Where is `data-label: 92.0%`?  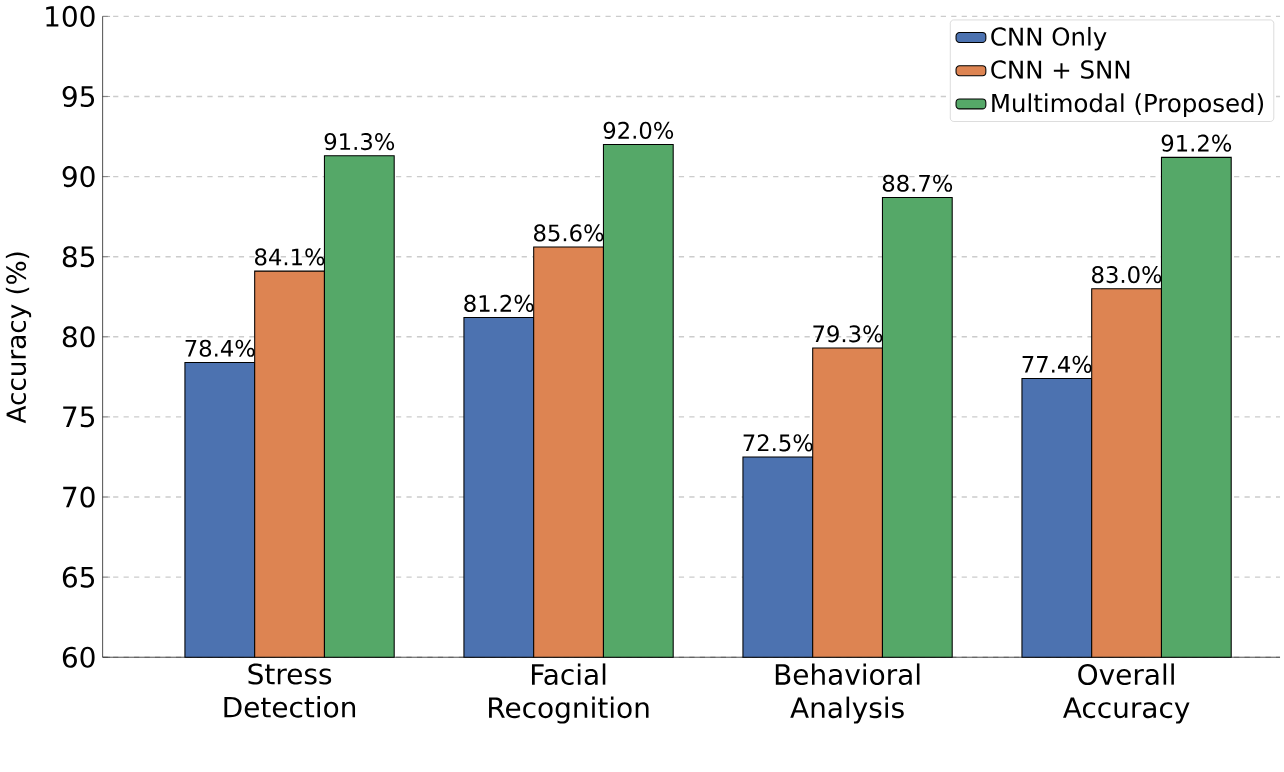 data-label: 92.0% is located at coordinates (638, 131).